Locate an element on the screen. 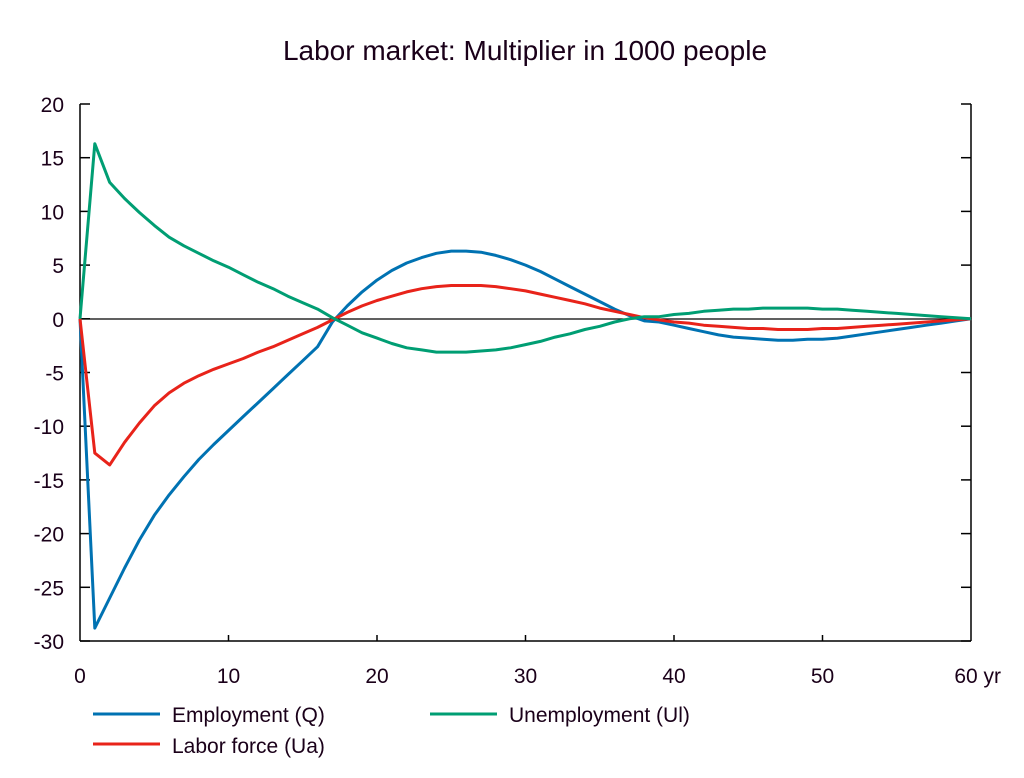 The image size is (1024, 778). y-tick-label: -30 is located at coordinates (49, 642).